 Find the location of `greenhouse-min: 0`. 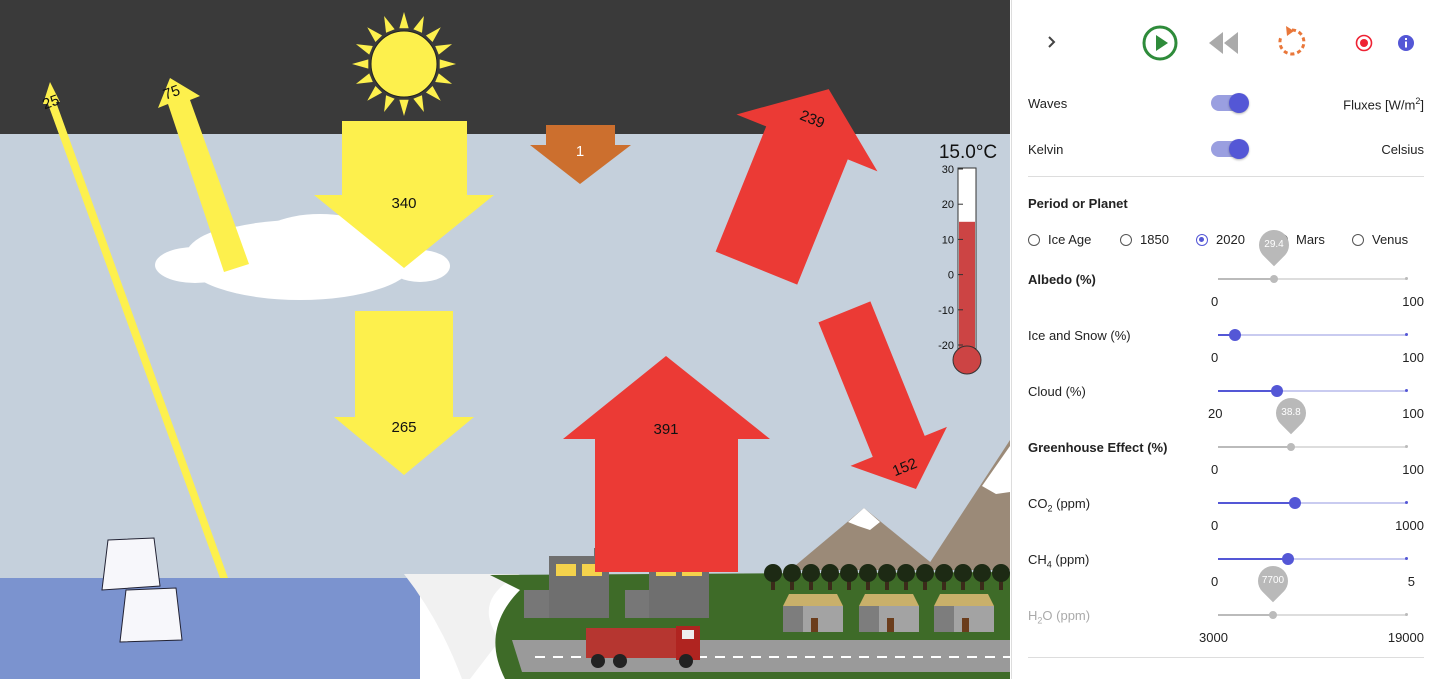

greenhouse-min: 0 is located at coordinates (1215, 469).